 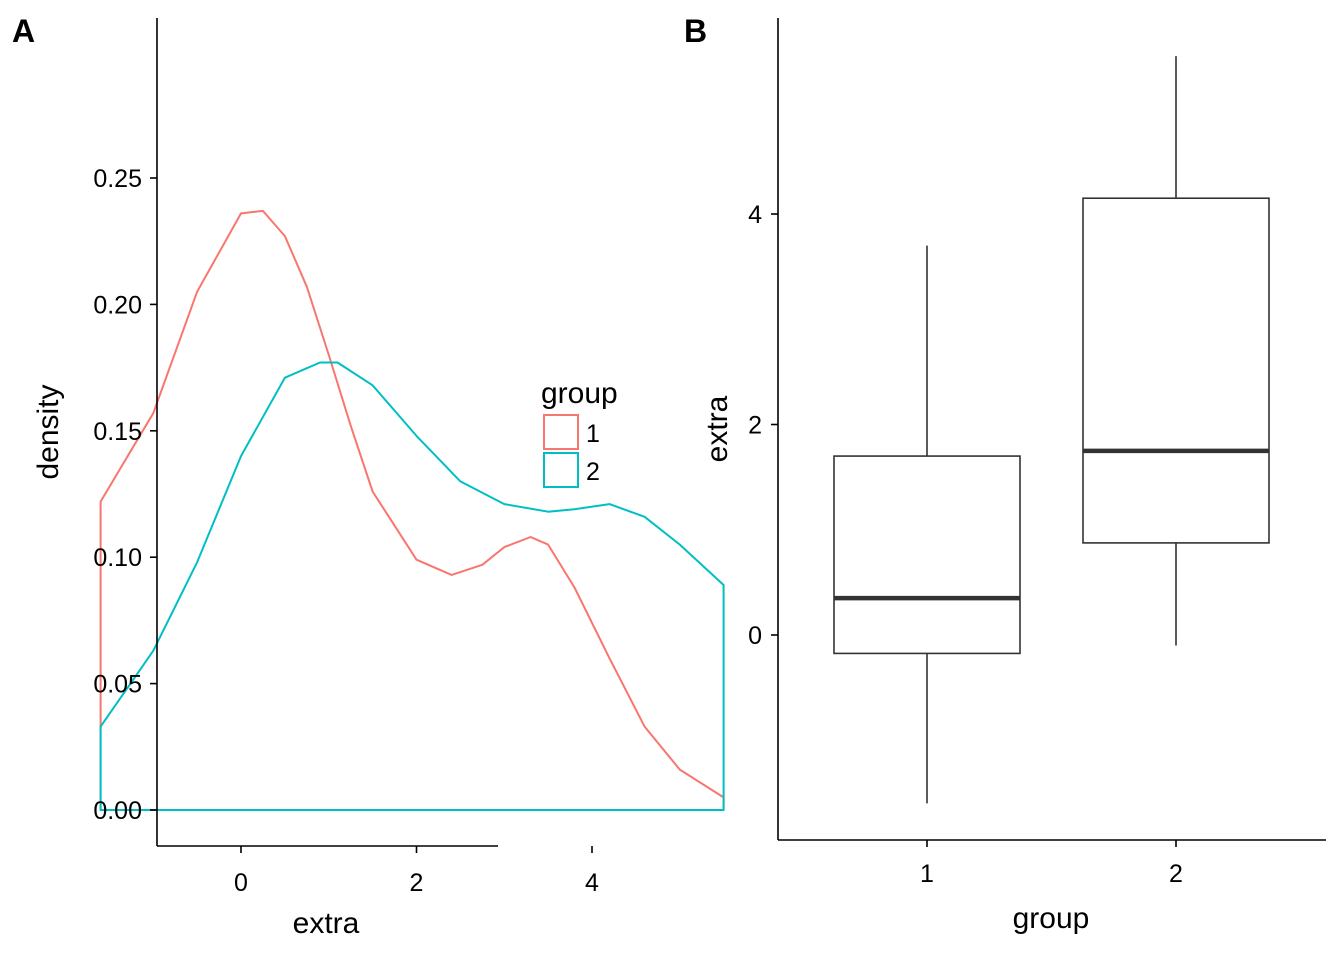 What do you see at coordinates (593, 472) in the screenshot?
I see `legend-label-2: 2` at bounding box center [593, 472].